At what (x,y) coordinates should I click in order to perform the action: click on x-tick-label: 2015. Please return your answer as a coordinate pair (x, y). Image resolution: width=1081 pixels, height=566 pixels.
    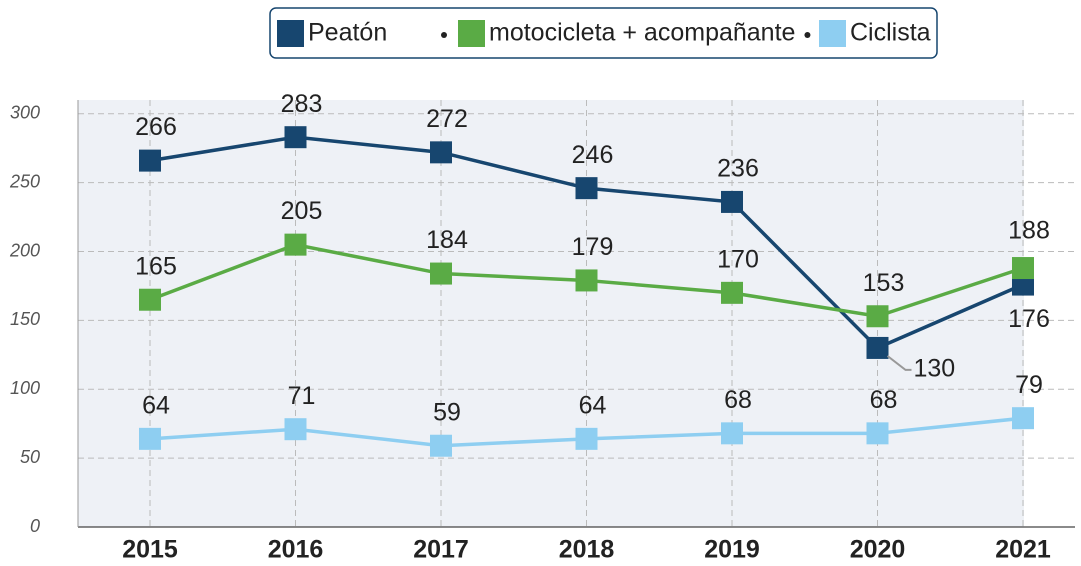
    Looking at the image, I should click on (150, 550).